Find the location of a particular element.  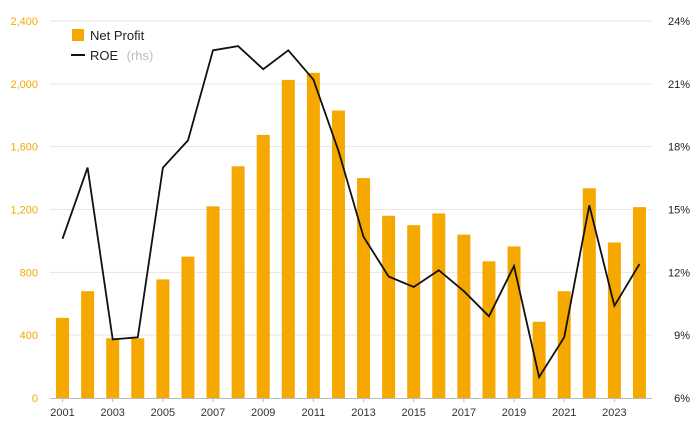

x-tick-label: 2013 is located at coordinates (363, 413).